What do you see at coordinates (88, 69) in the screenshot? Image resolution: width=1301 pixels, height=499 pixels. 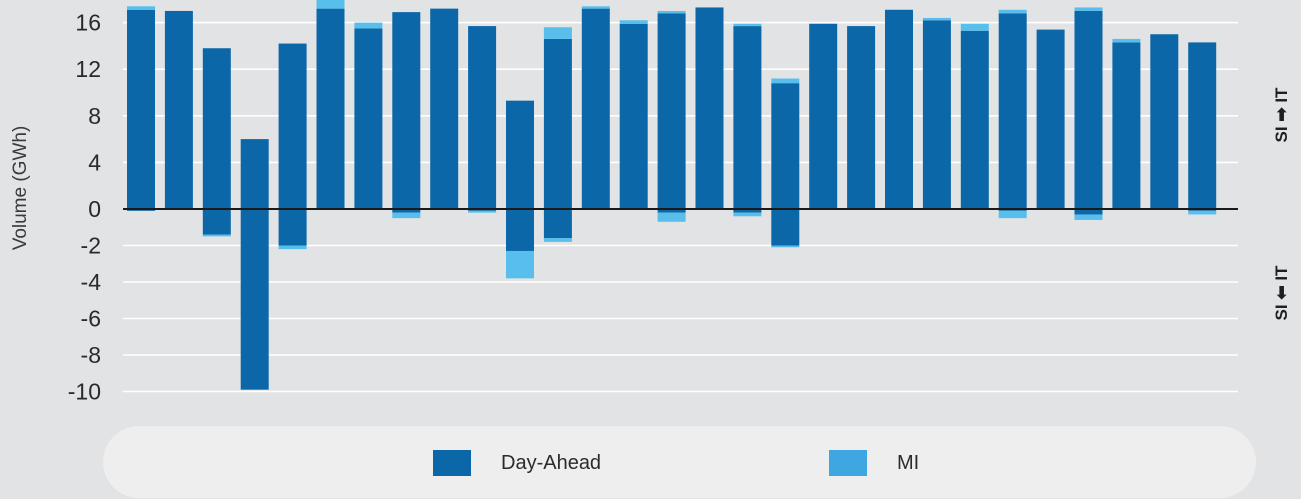 I see `y-tick-label: 12` at bounding box center [88, 69].